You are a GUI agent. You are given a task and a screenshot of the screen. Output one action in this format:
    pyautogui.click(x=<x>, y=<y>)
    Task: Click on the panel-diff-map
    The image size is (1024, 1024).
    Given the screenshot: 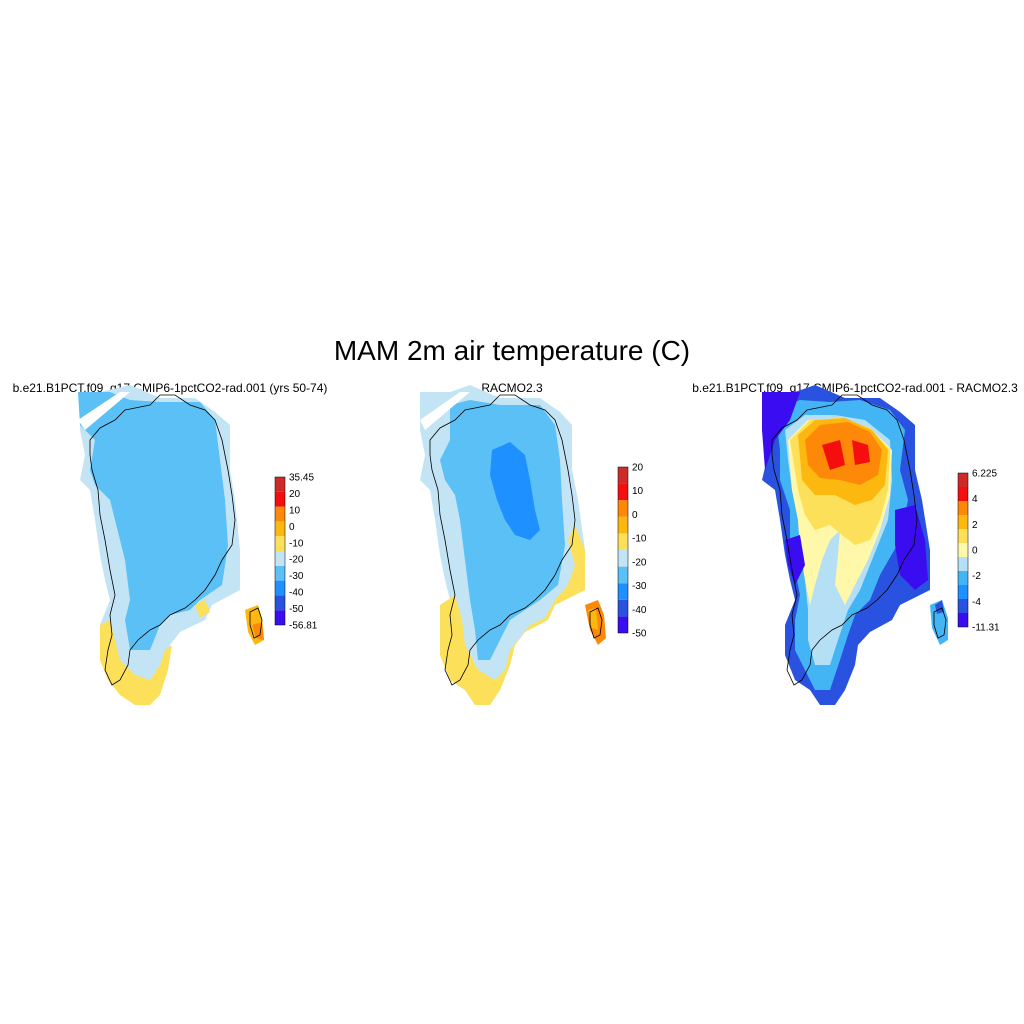 What is the action you would take?
    pyautogui.click(x=855, y=545)
    